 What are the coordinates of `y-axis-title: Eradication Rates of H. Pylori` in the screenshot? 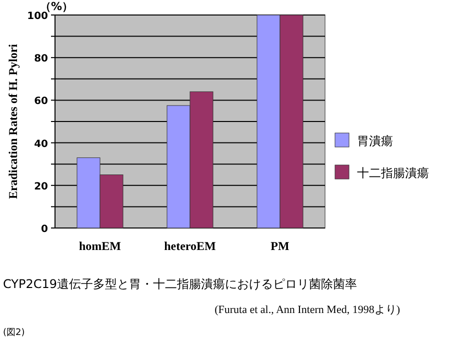 It's located at (13, 121).